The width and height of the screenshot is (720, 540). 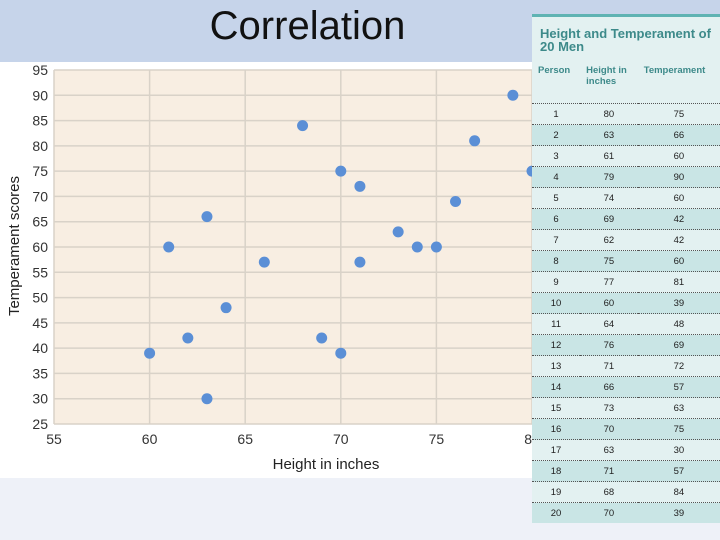 What do you see at coordinates (626, 303) in the screenshot?
I see `table-row: 10 60 39` at bounding box center [626, 303].